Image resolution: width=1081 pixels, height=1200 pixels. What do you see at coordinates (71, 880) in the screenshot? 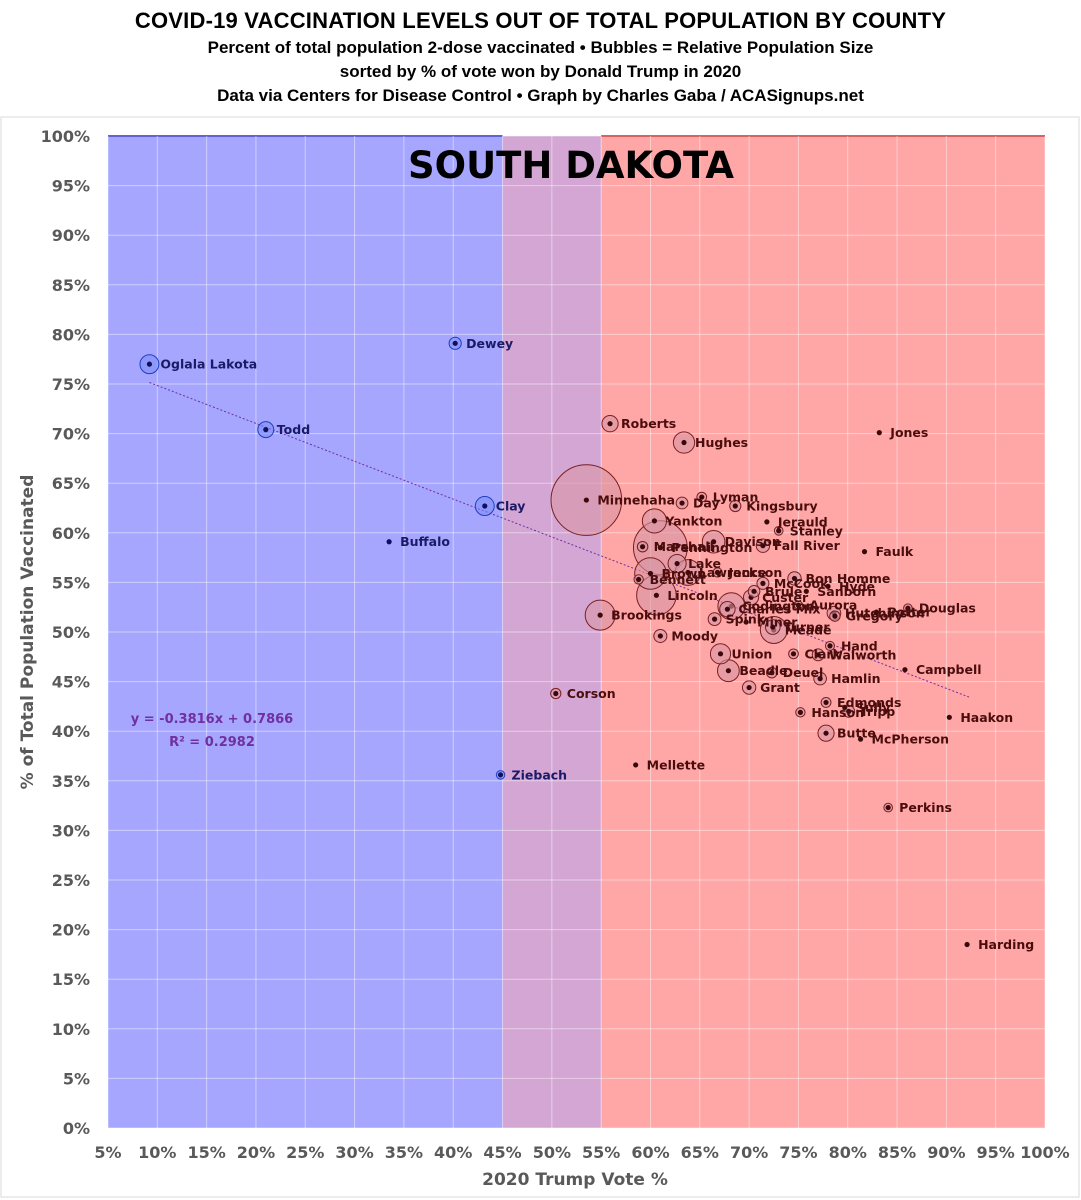
I see `y-tick-label: 25%` at bounding box center [71, 880].